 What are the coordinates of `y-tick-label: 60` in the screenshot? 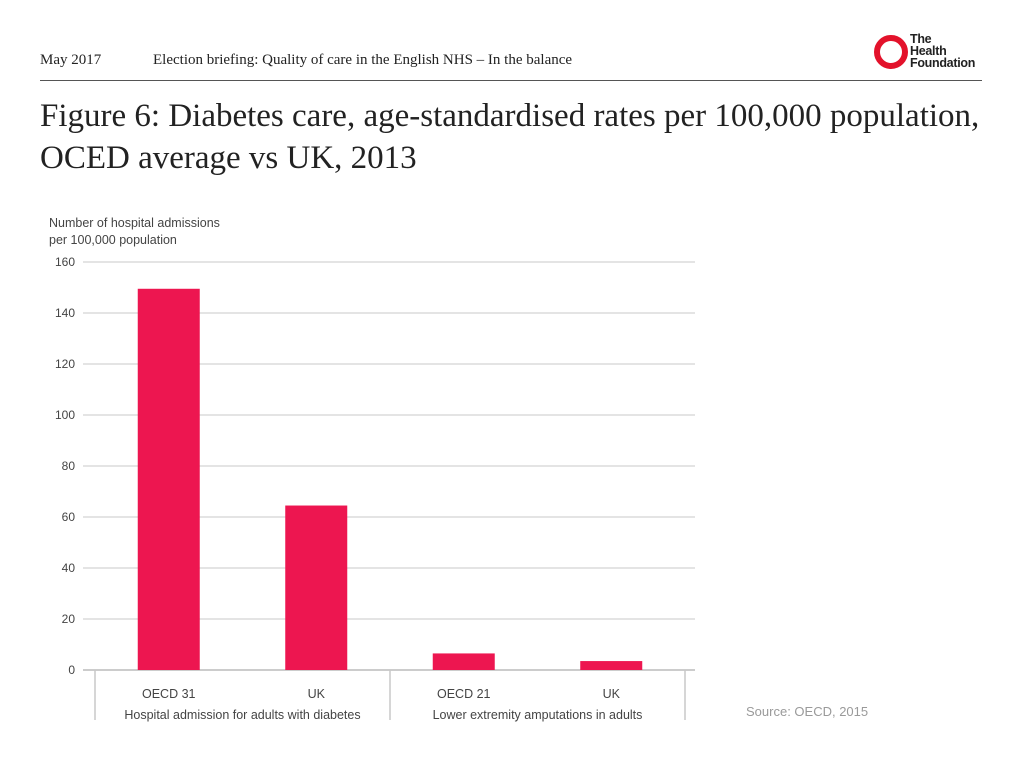 It's located at (69, 517).